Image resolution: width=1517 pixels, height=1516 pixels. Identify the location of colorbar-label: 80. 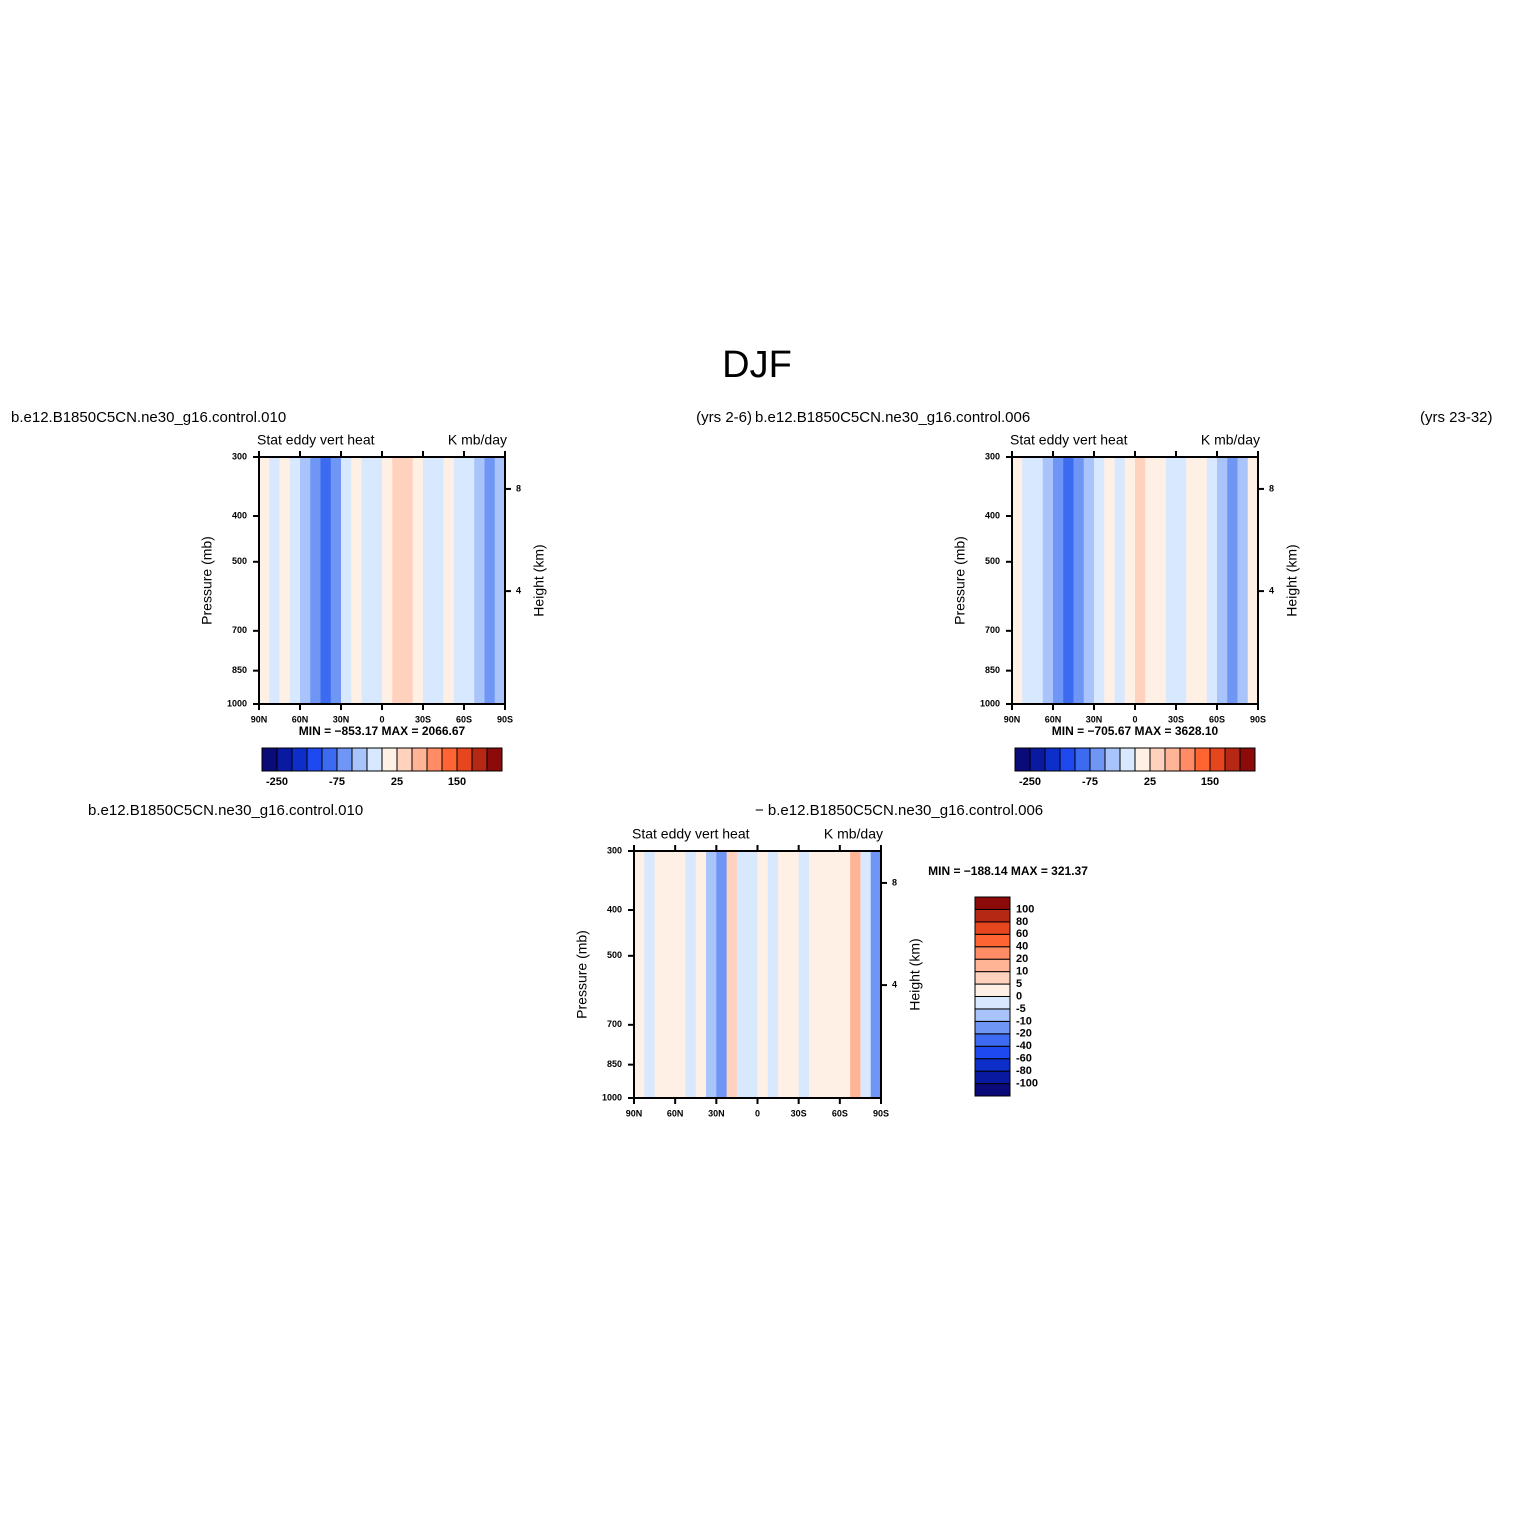
(1022, 922).